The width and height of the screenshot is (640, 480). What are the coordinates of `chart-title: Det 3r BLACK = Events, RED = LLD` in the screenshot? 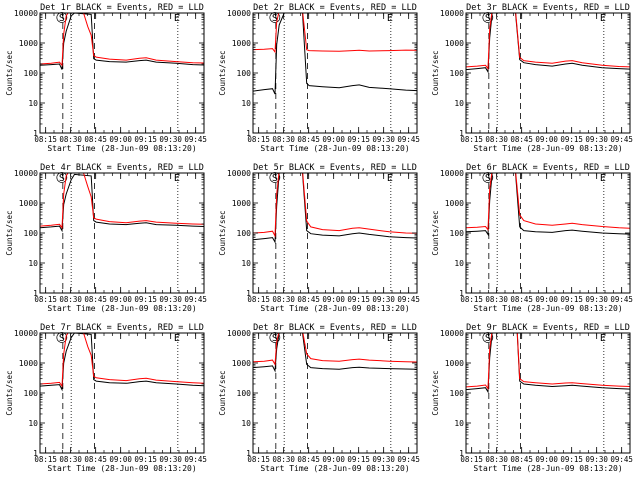 It's located at (548, 8).